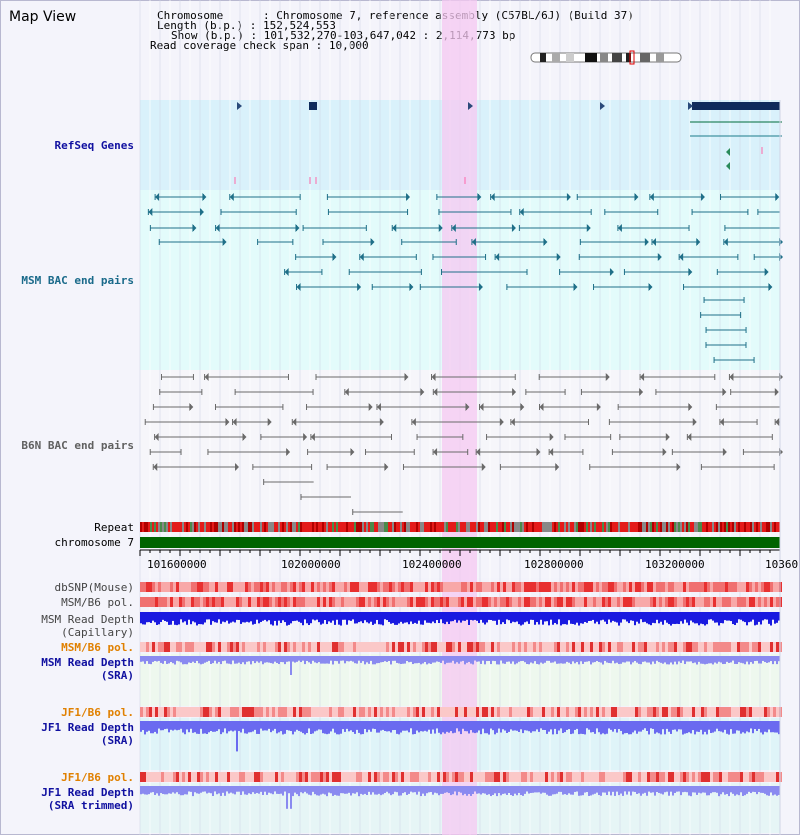 This screenshot has width=800, height=835. I want to click on track-label-b6n-bac: B6N BAC end pairs, so click(77, 445).